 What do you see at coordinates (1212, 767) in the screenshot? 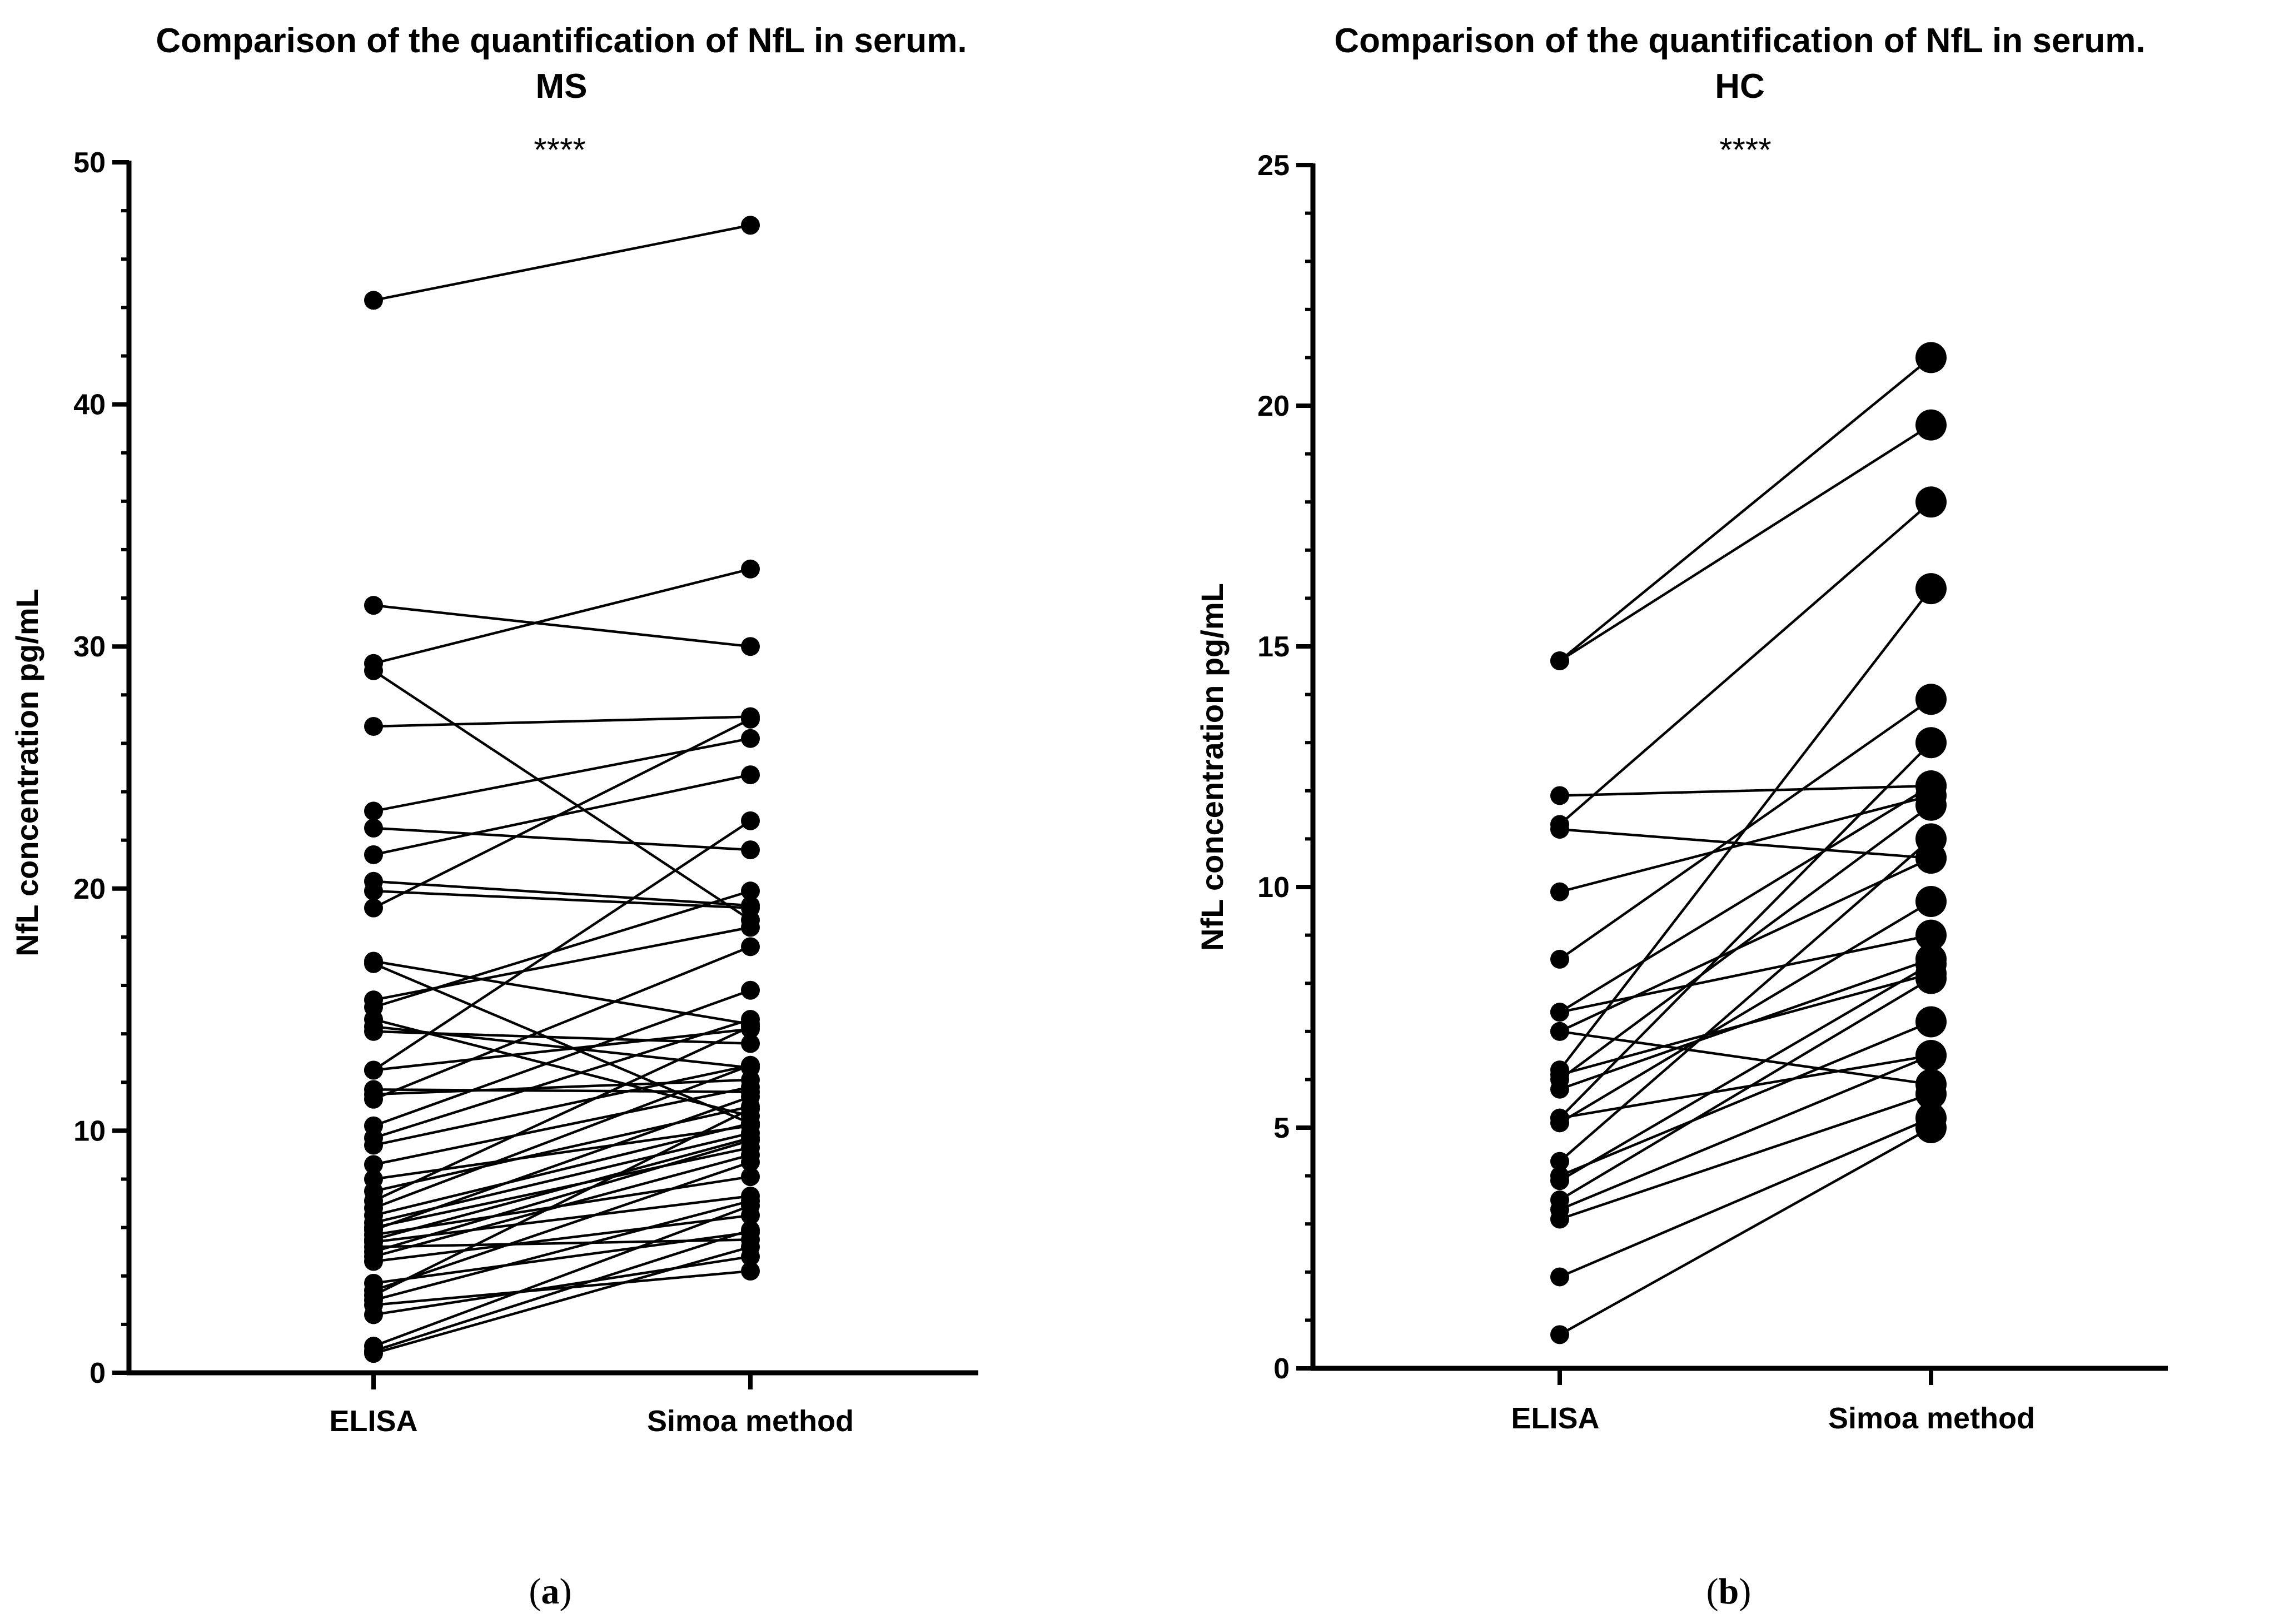
I see `y-axis-label: NfL concentration pg/mL` at bounding box center [1212, 767].